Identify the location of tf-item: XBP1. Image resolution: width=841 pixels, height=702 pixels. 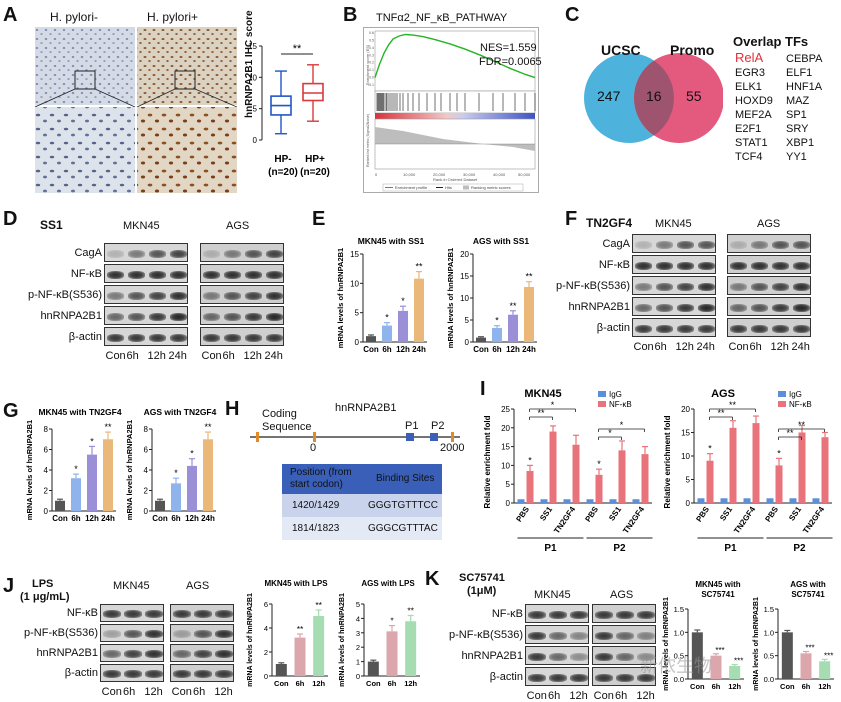
(800, 143).